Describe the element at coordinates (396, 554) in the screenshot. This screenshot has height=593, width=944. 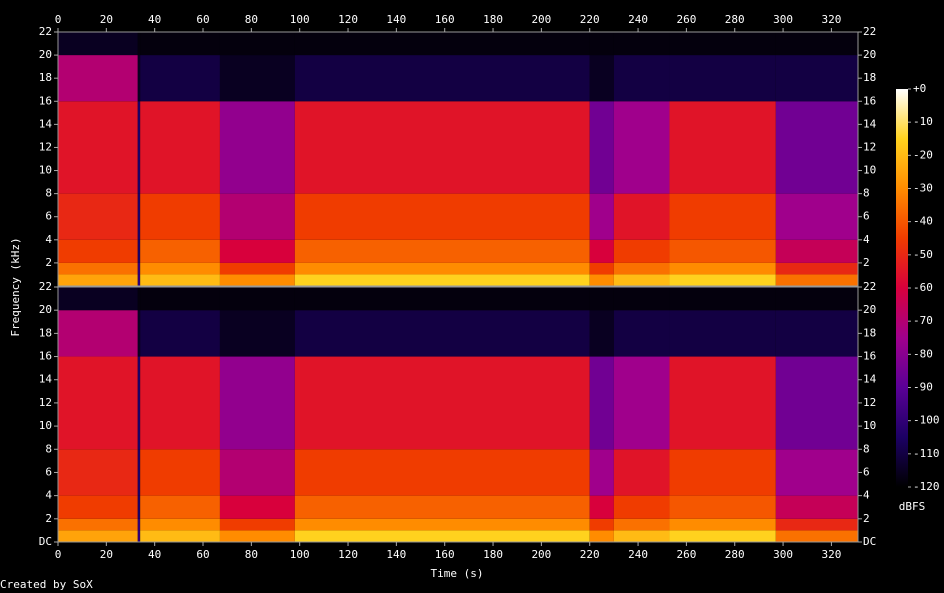
I see `x-tick-label: 140` at that location.